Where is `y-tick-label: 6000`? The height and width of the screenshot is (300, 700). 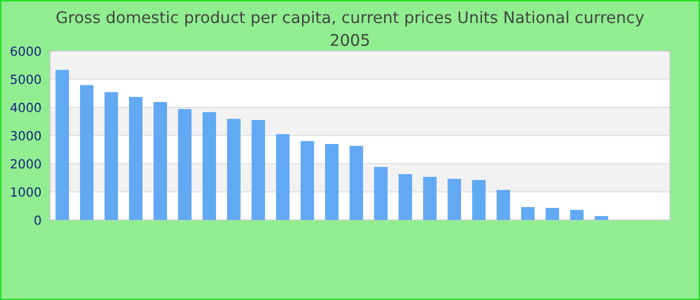
y-tick-label: 6000 is located at coordinates (25, 51).